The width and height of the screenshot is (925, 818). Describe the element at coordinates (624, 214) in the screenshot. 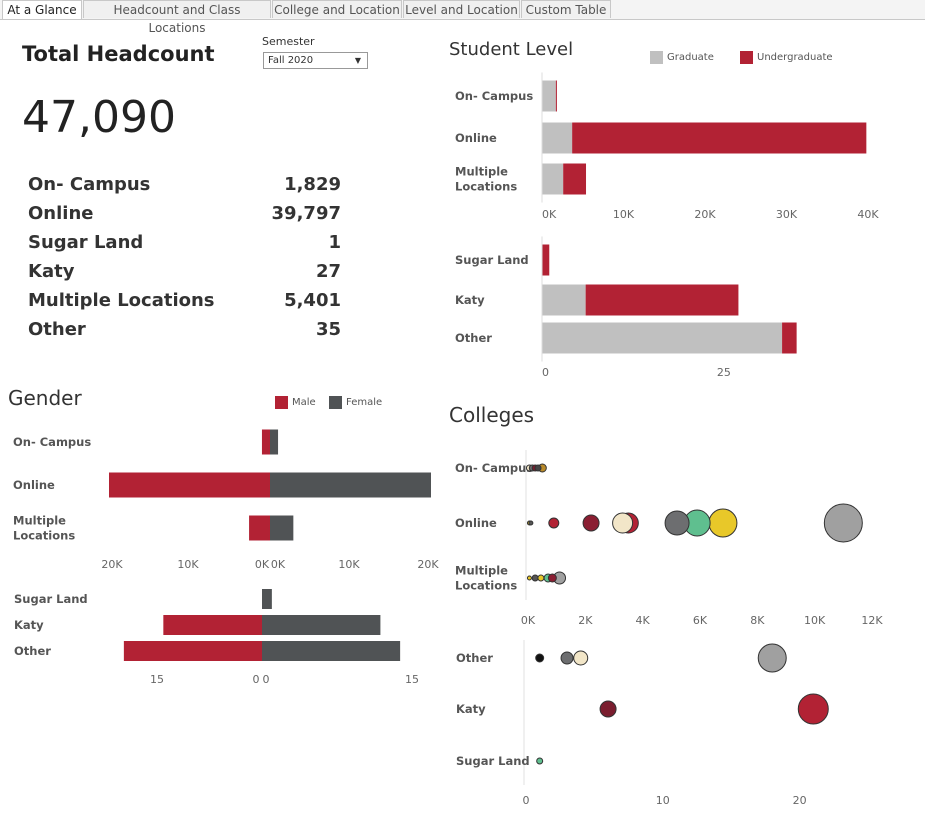

I see `student-level-axis-tick: 10K` at that location.